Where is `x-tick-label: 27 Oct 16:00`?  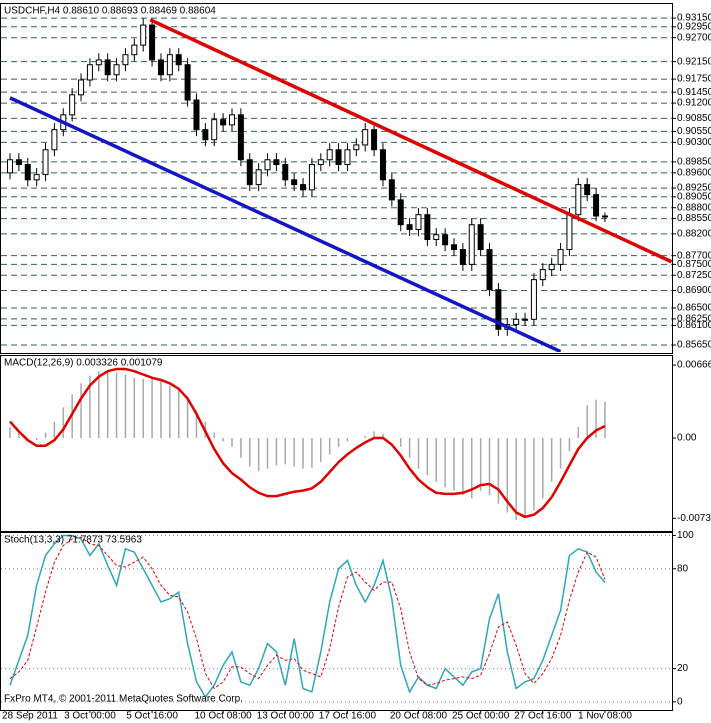 x-tick-label: 27 Oct 16:00 is located at coordinates (543, 716).